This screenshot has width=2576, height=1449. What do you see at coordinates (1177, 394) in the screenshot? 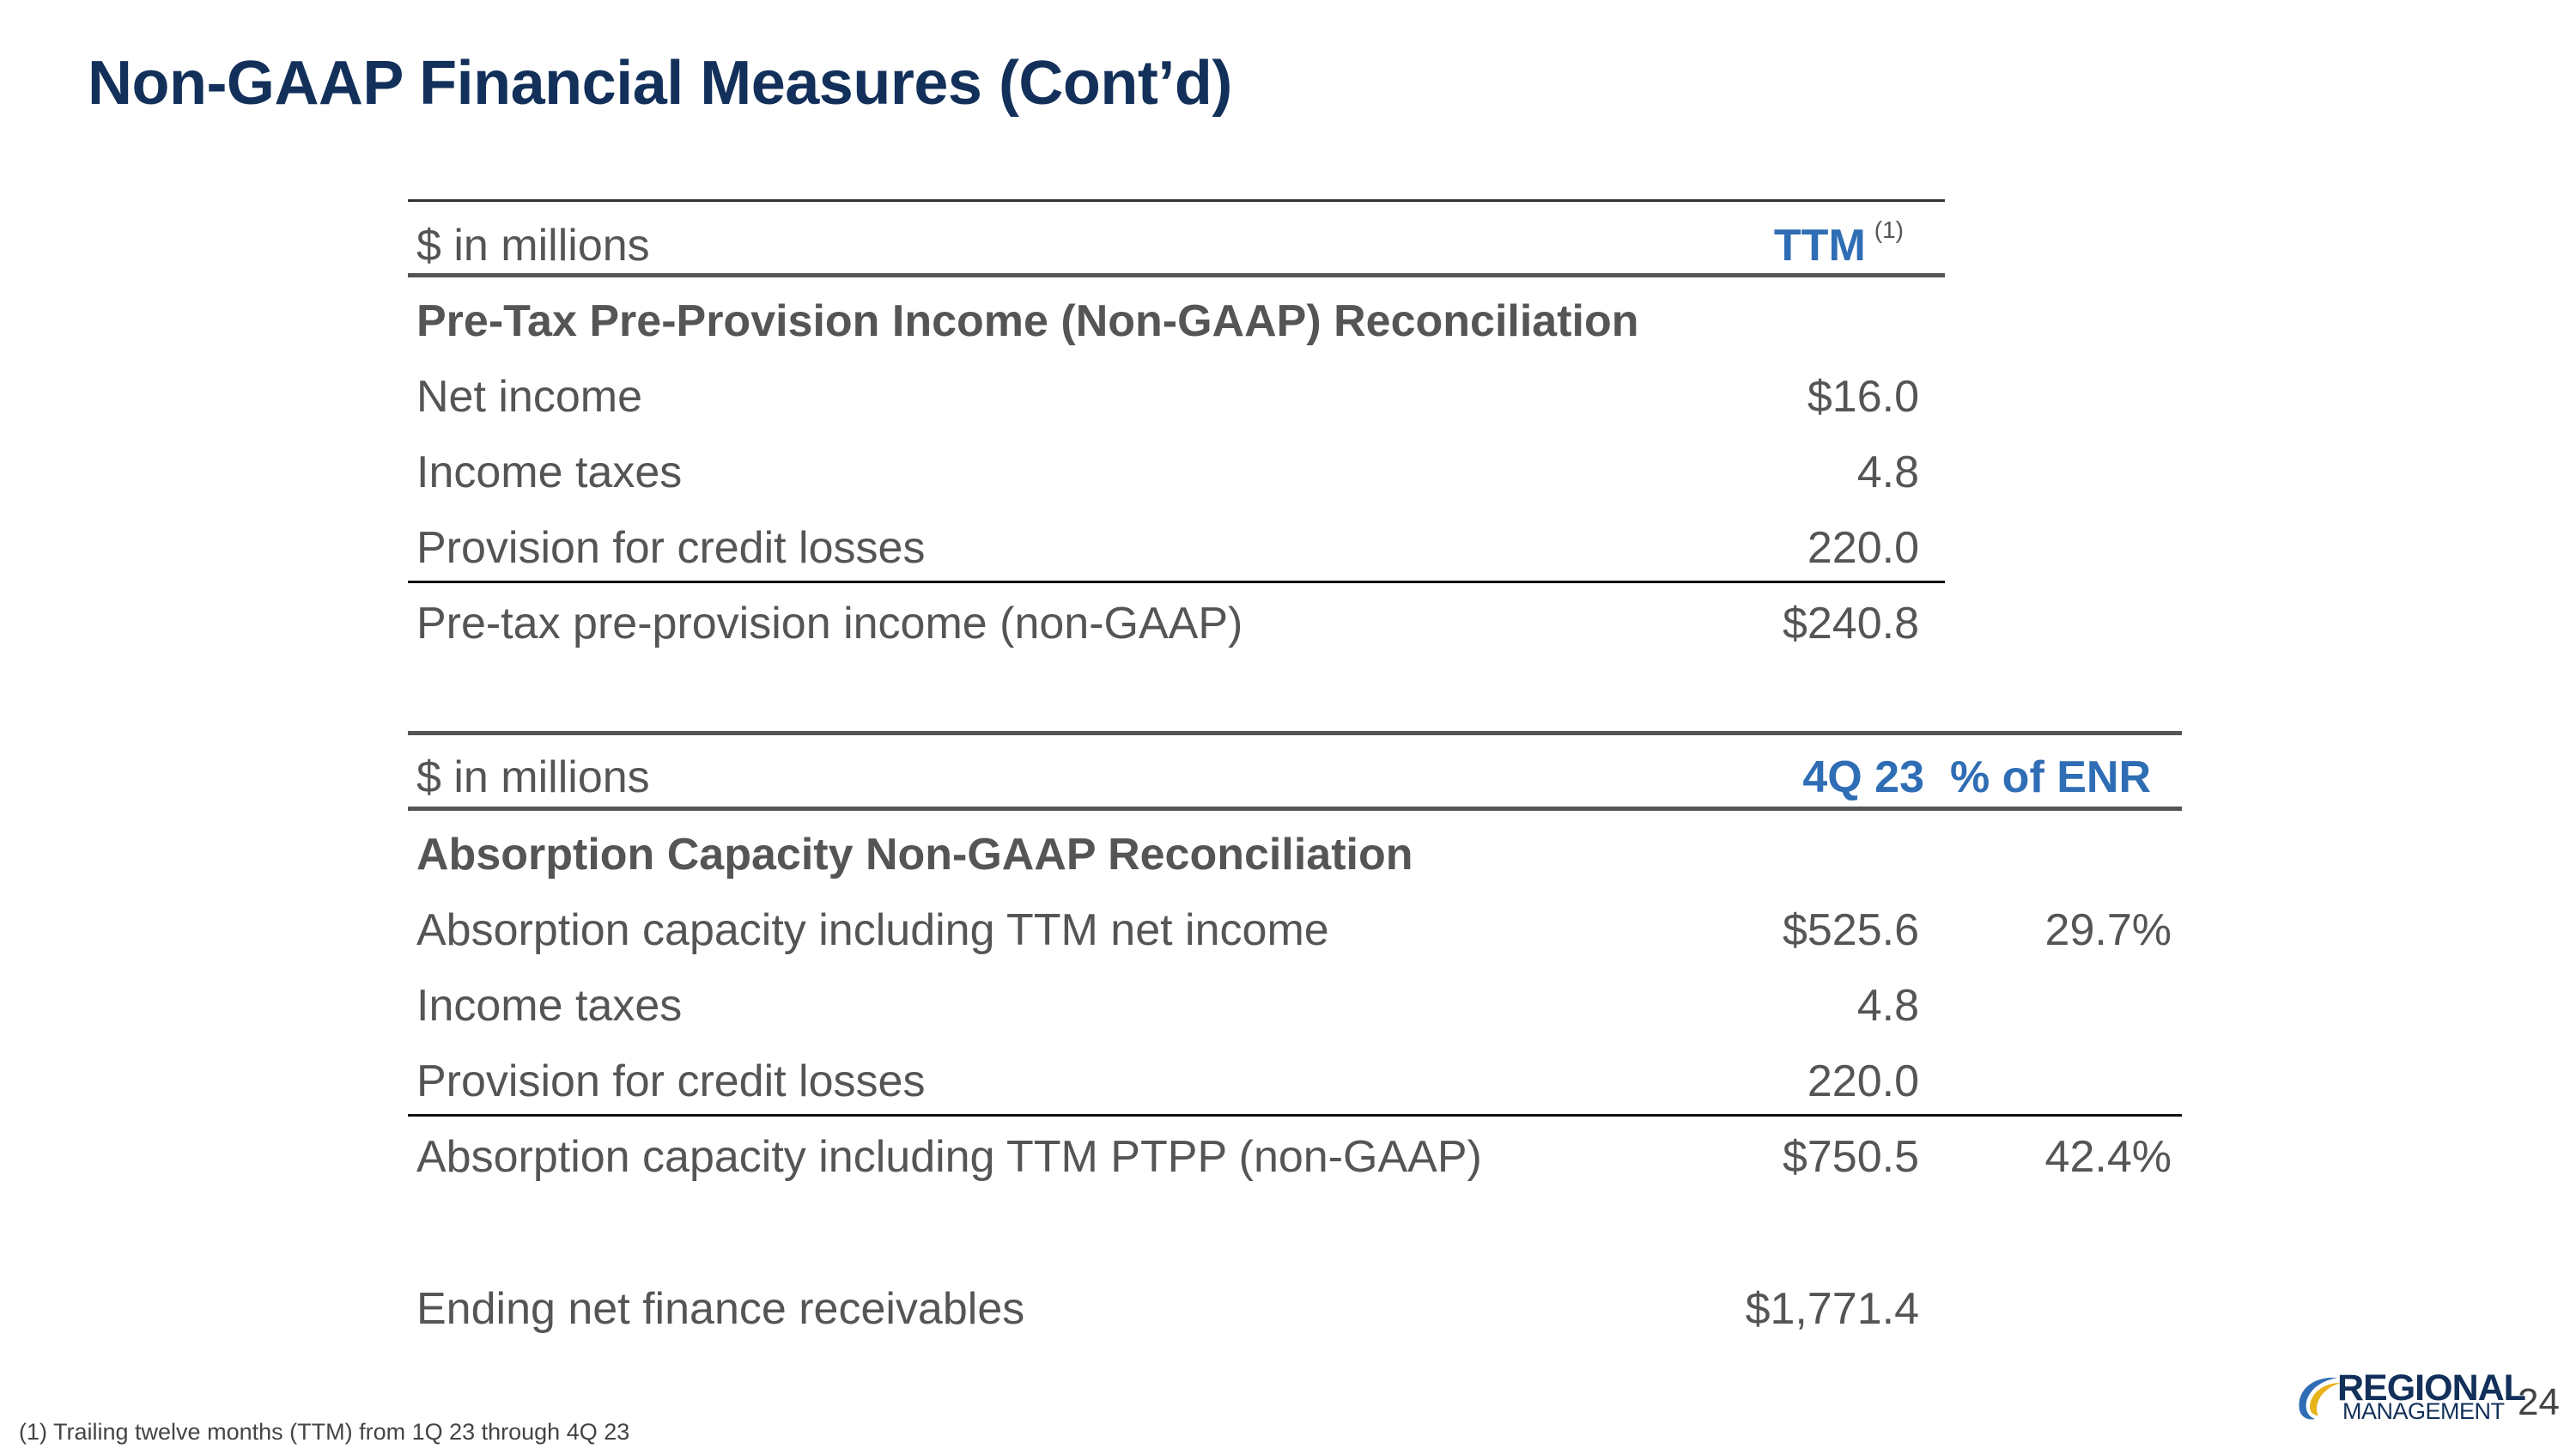
I see `table-row: Net income $16.0` at bounding box center [1177, 394].